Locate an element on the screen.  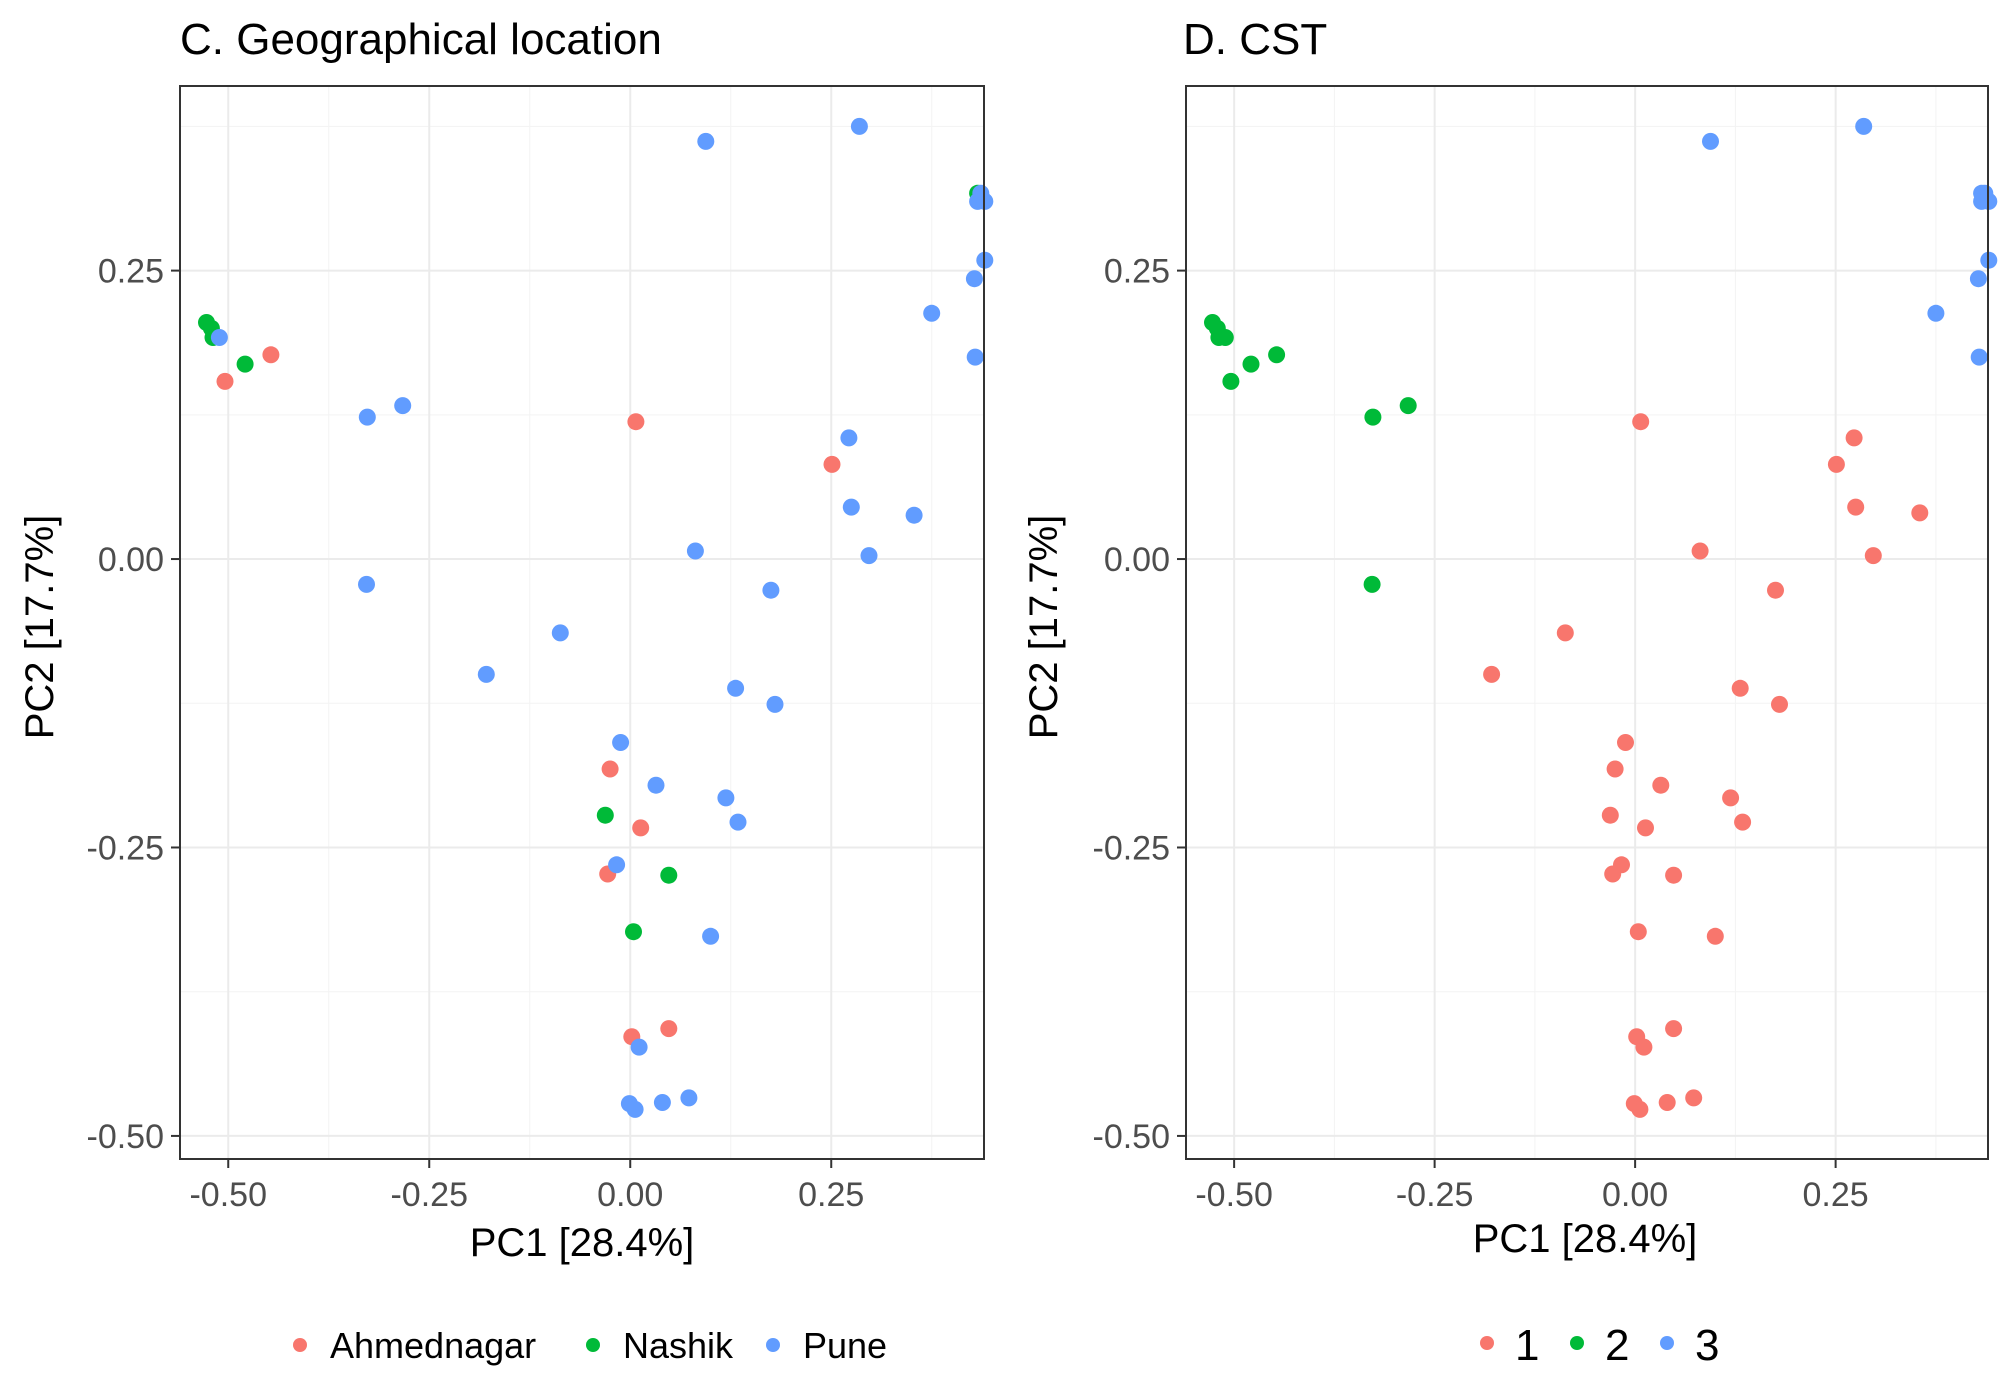
legend-label-nashik: Nashik is located at coordinates (678, 1345).